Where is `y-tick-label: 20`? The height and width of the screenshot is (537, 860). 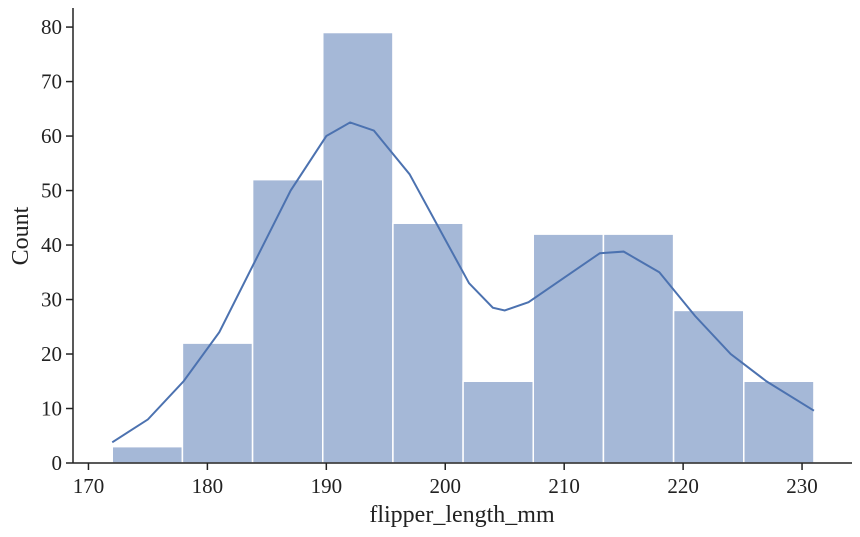 y-tick-label: 20 is located at coordinates (51, 354).